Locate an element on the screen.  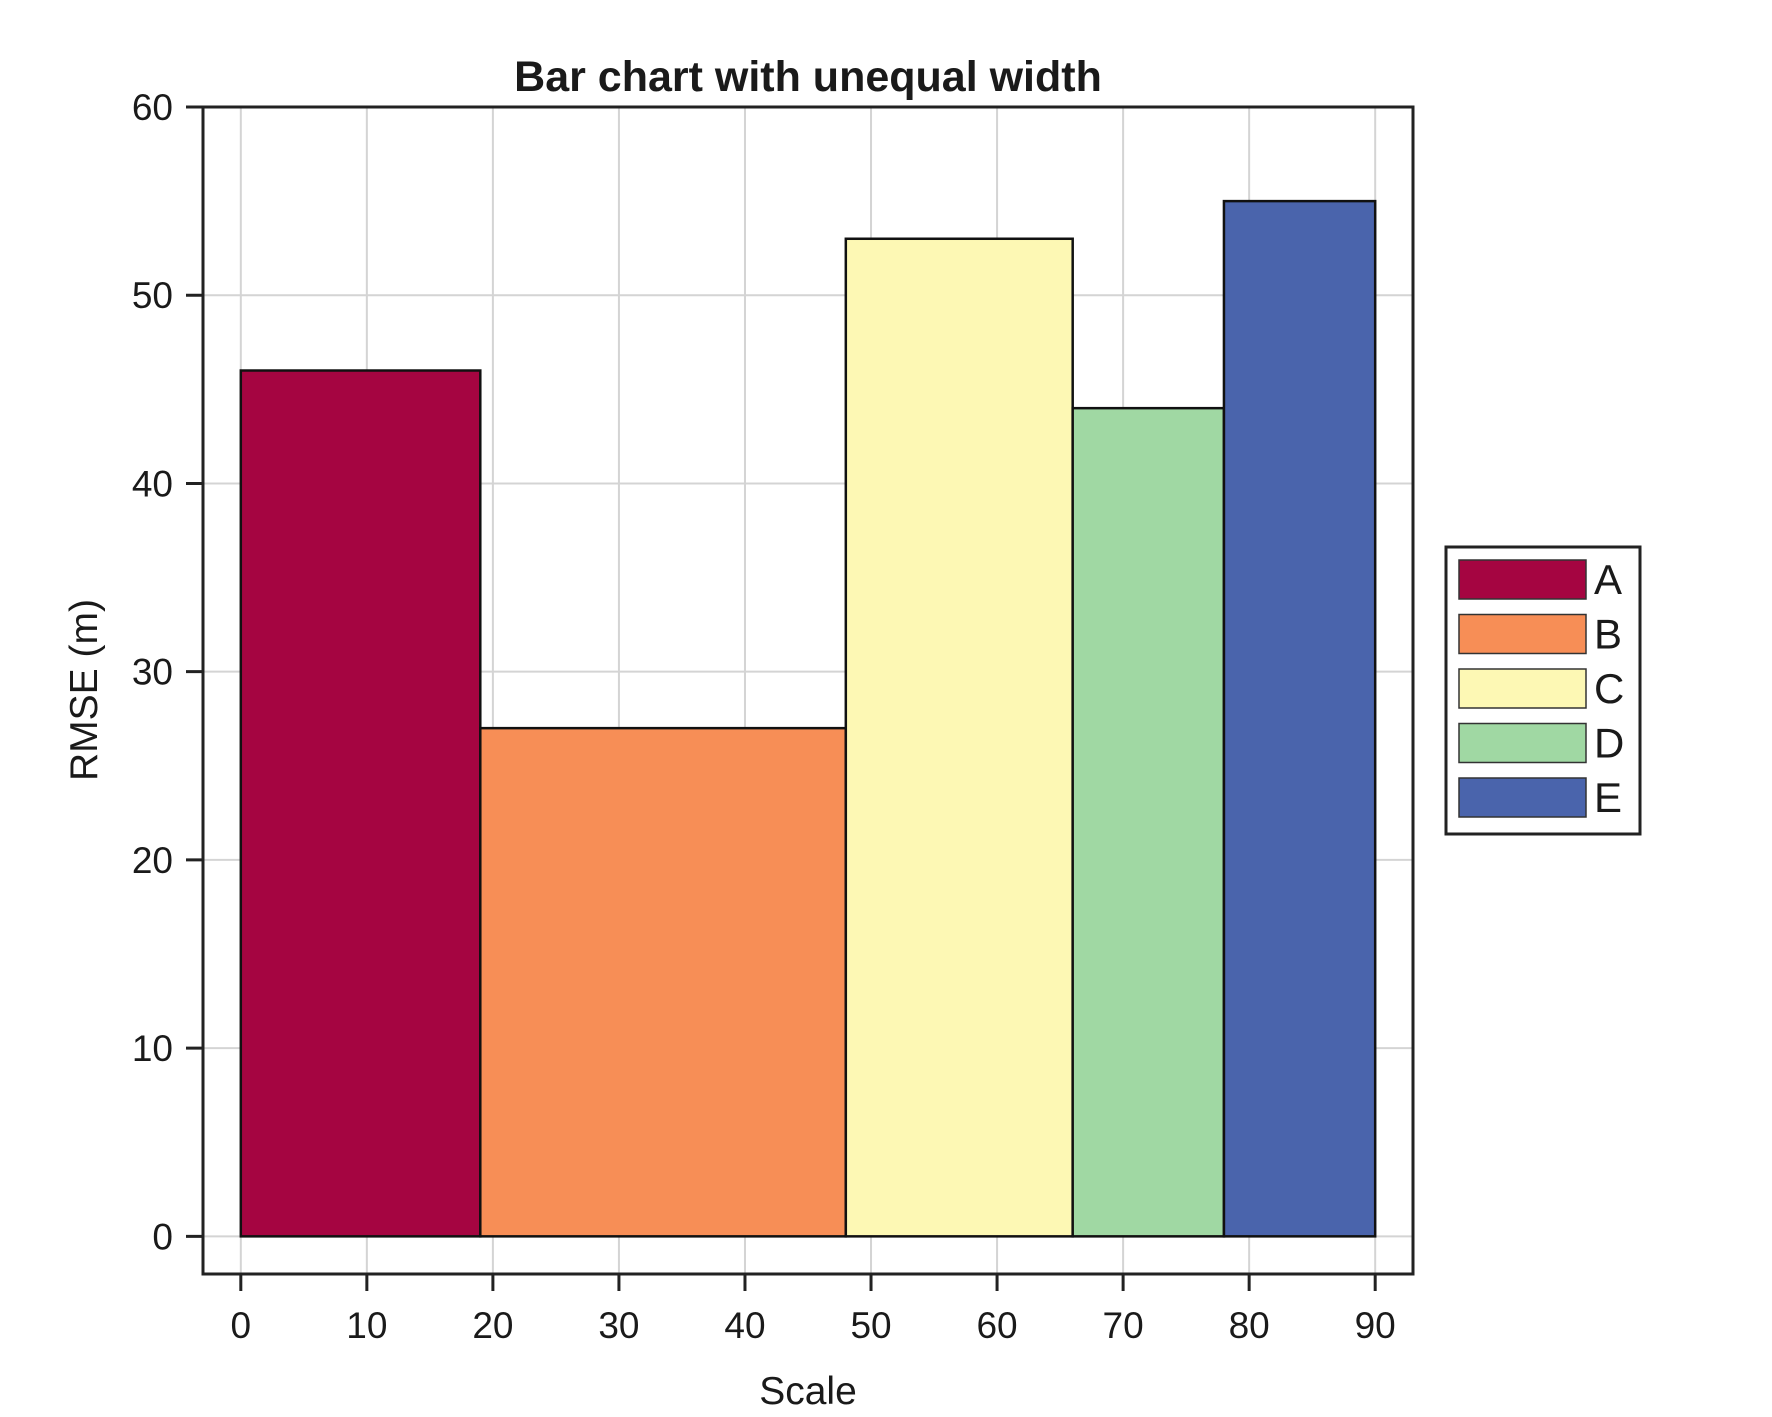
legend-swatch-b is located at coordinates (1522, 634).